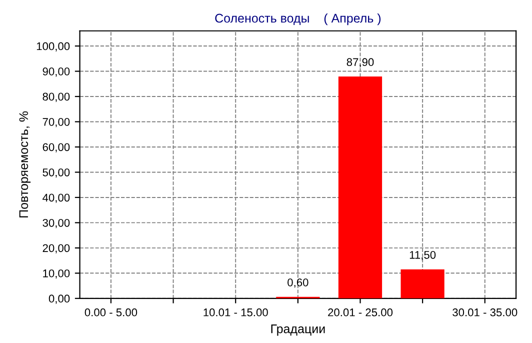 The image size is (532, 343). What do you see at coordinates (360, 312) in the screenshot?
I see `x-tick-label: 20.01 - 25.00` at bounding box center [360, 312].